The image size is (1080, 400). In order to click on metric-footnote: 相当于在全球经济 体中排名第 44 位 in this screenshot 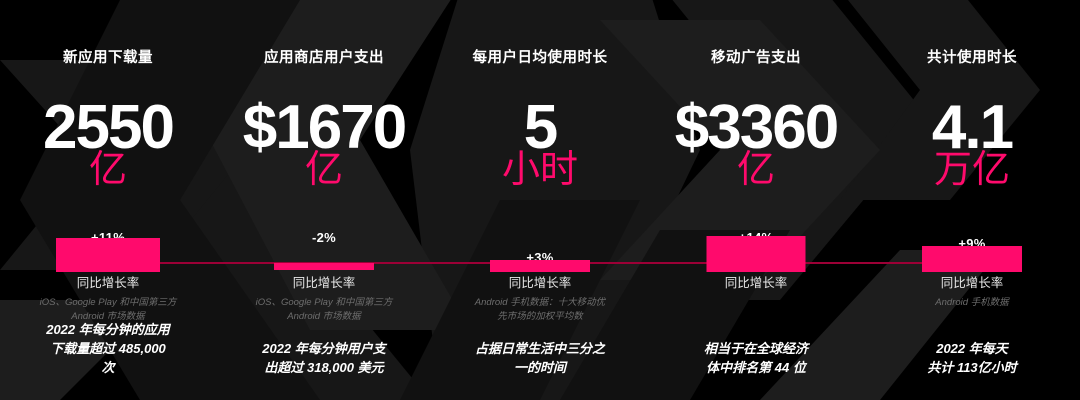, I will do `click(755, 358)`.